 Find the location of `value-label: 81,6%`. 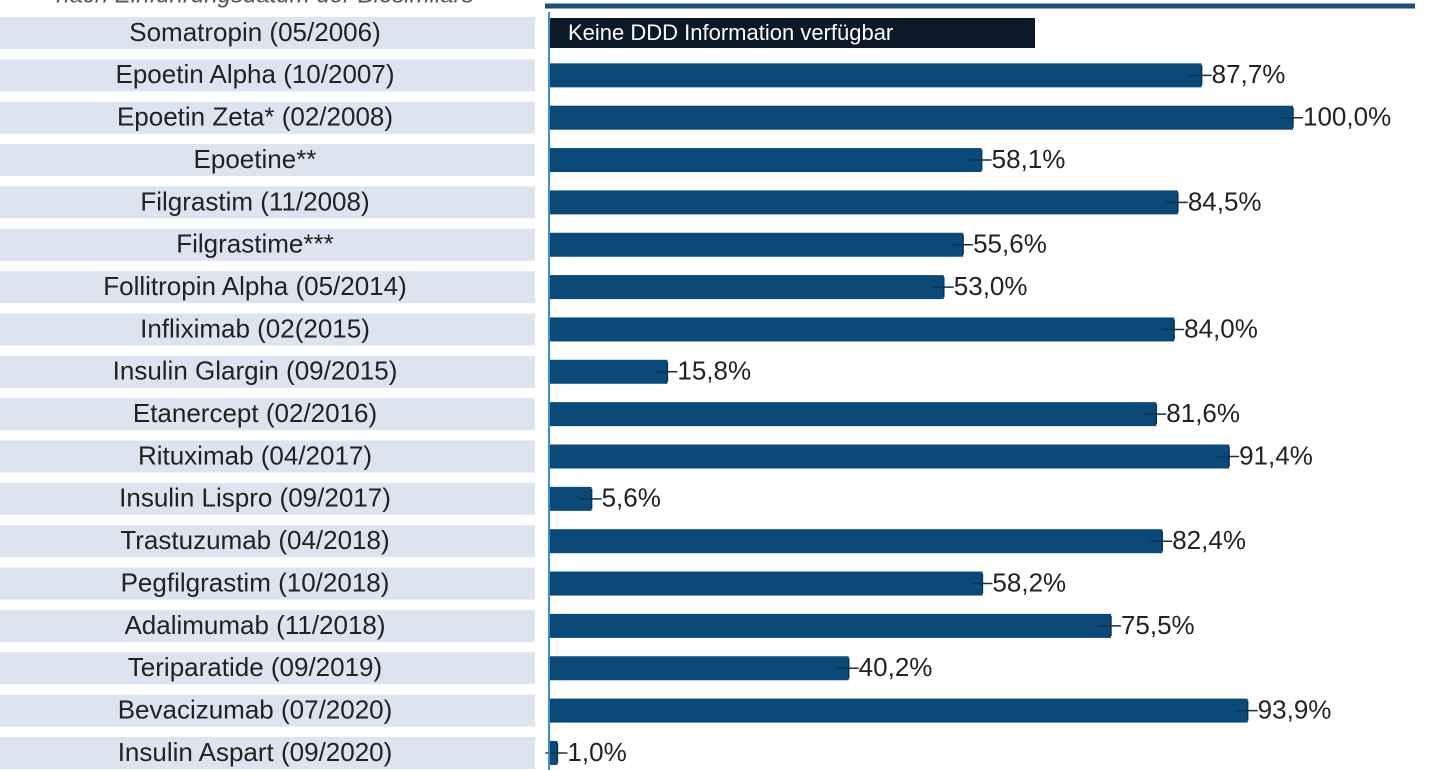

value-label: 81,6% is located at coordinates (1203, 413).